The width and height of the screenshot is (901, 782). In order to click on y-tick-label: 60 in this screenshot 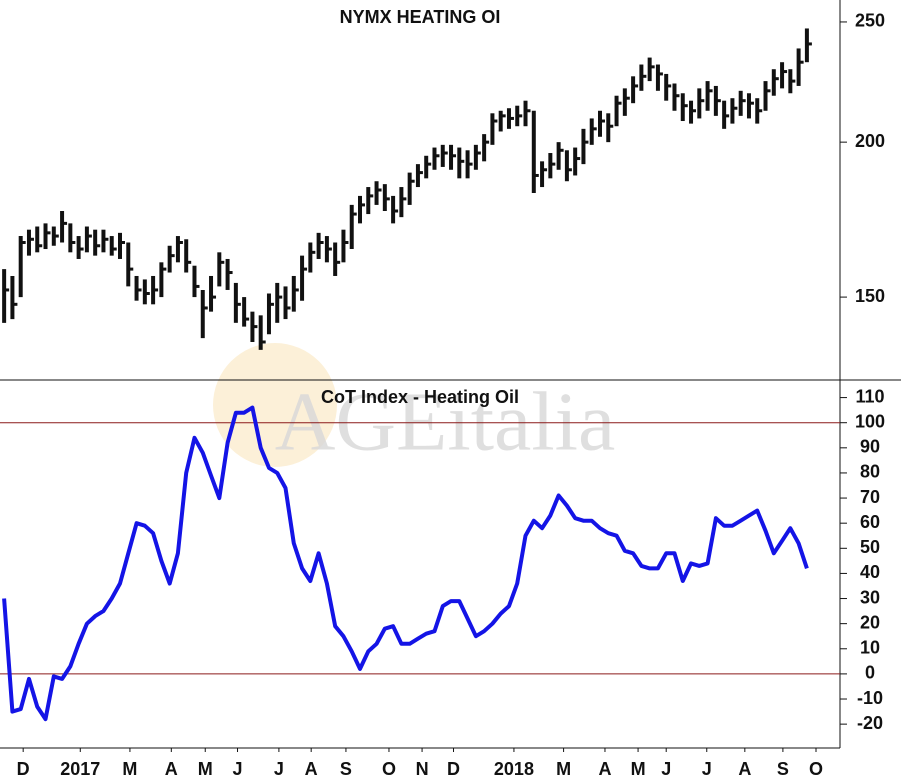, I will do `click(870, 522)`.